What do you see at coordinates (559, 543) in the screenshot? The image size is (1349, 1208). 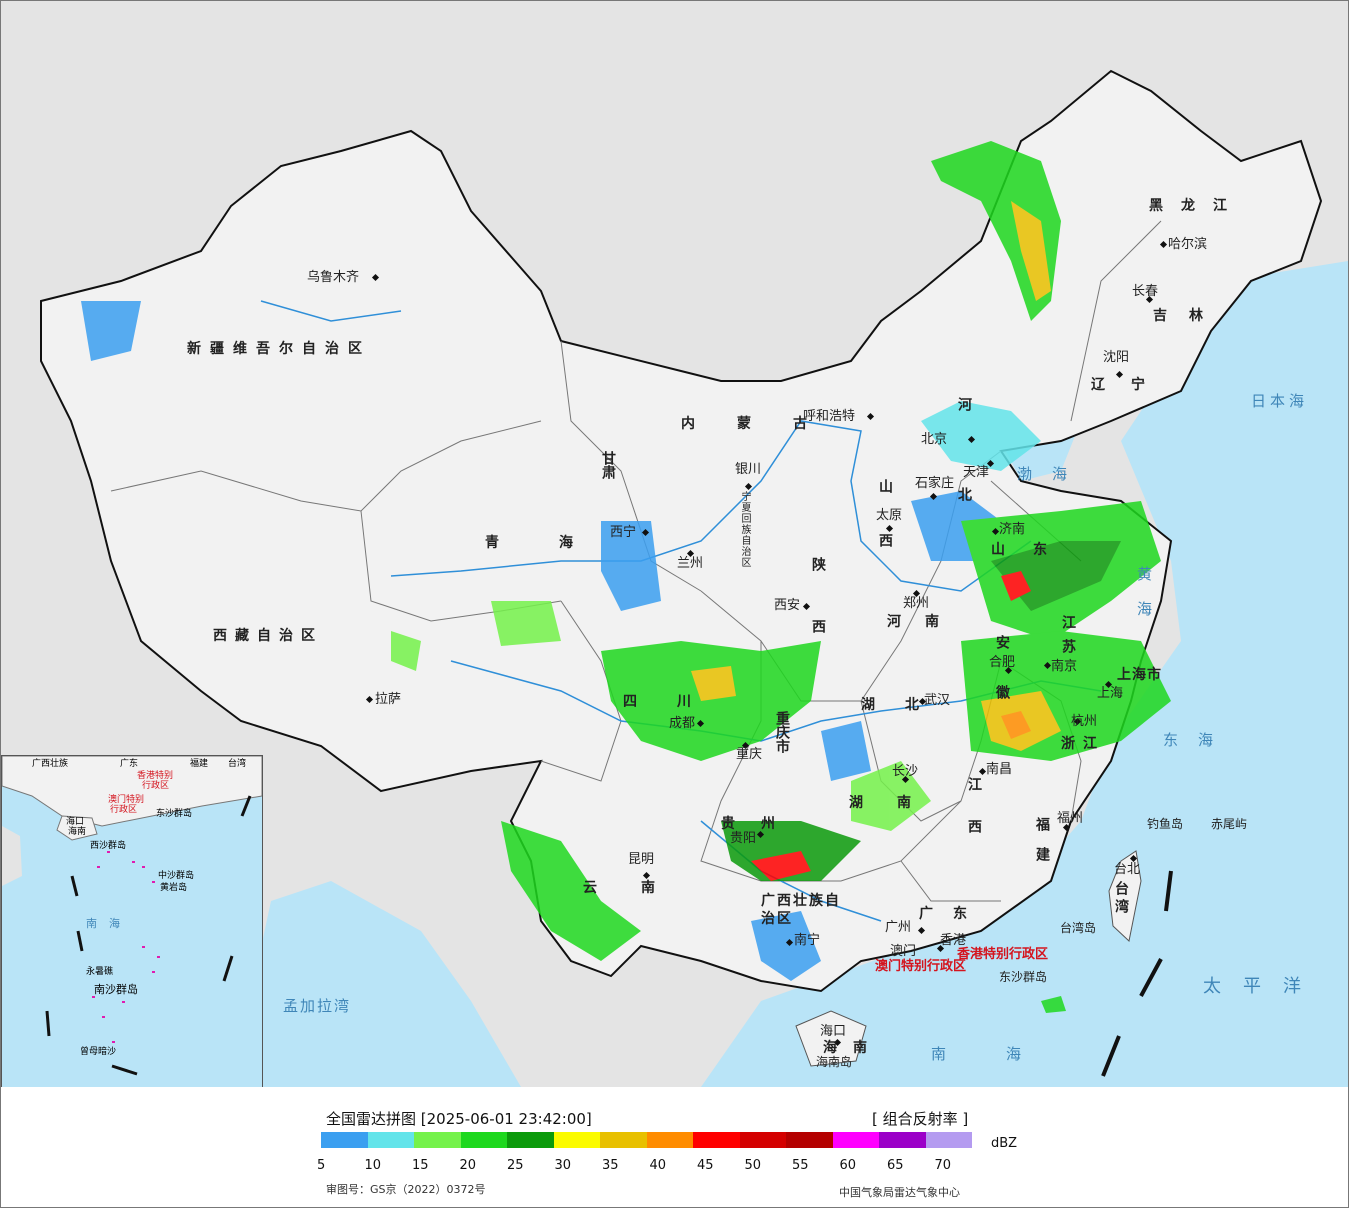 I see `province-qinghai: 青海` at bounding box center [559, 543].